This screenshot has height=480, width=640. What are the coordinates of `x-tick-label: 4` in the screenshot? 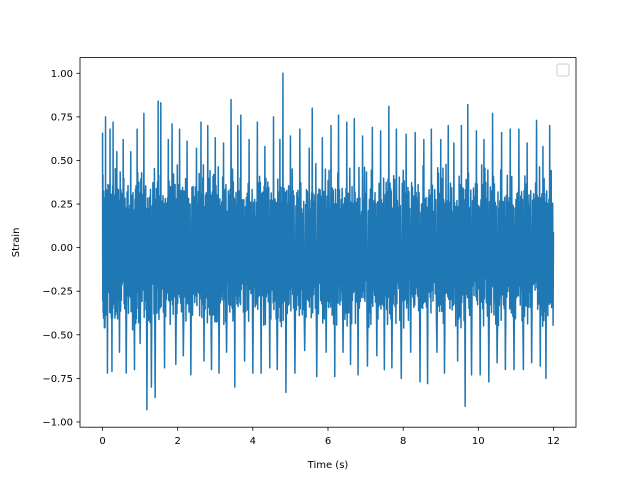 It's located at (253, 441).